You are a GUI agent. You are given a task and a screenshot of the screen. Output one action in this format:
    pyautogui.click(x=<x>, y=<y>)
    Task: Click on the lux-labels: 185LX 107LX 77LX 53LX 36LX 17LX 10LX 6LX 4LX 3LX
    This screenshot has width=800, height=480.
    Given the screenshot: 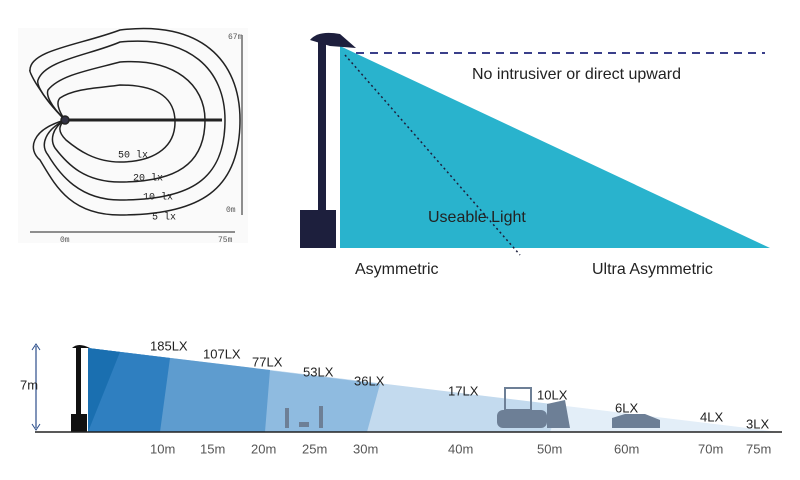 What is the action you would take?
    pyautogui.click(x=459, y=384)
    